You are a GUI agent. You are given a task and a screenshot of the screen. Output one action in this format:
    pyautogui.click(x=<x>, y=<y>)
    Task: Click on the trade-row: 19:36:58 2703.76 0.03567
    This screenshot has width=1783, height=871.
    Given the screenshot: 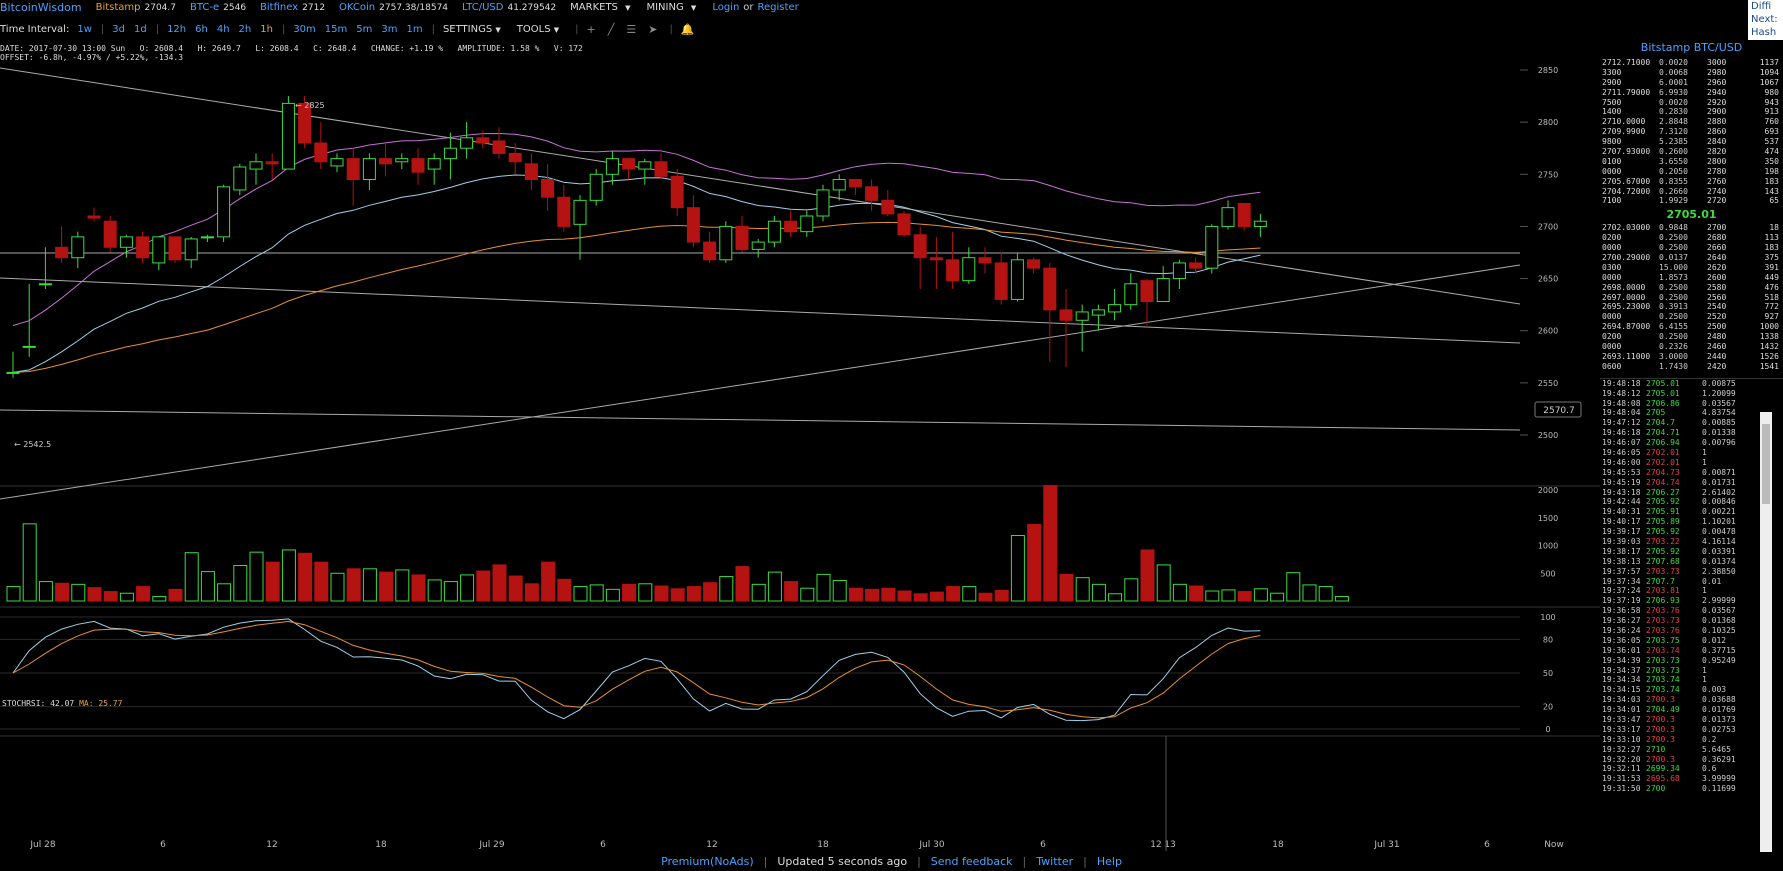 What is the action you would take?
    pyautogui.click(x=1691, y=611)
    